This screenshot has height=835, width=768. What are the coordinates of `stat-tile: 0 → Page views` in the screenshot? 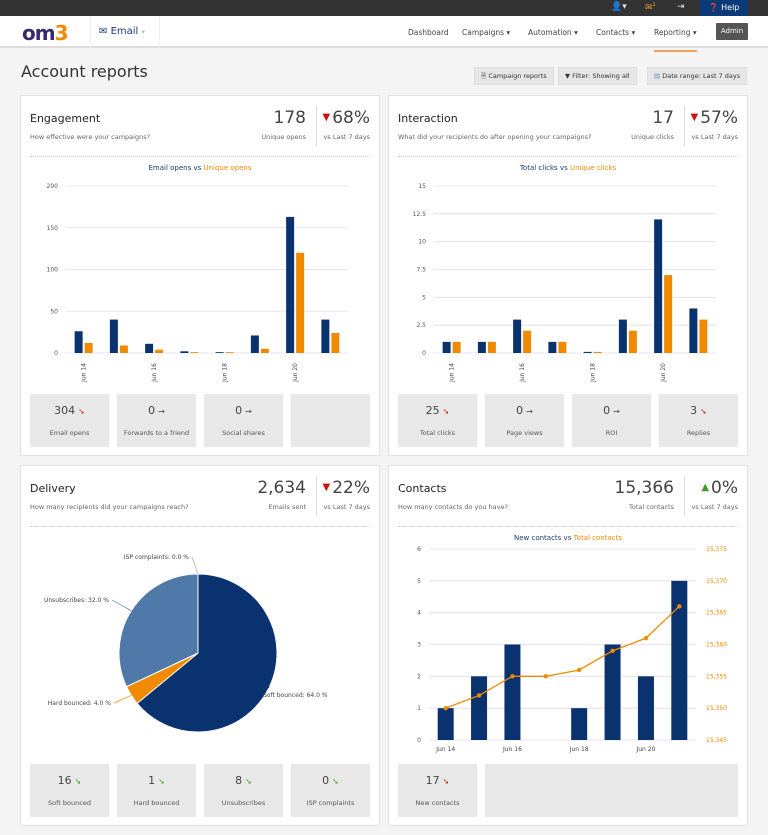 It's located at (524, 420).